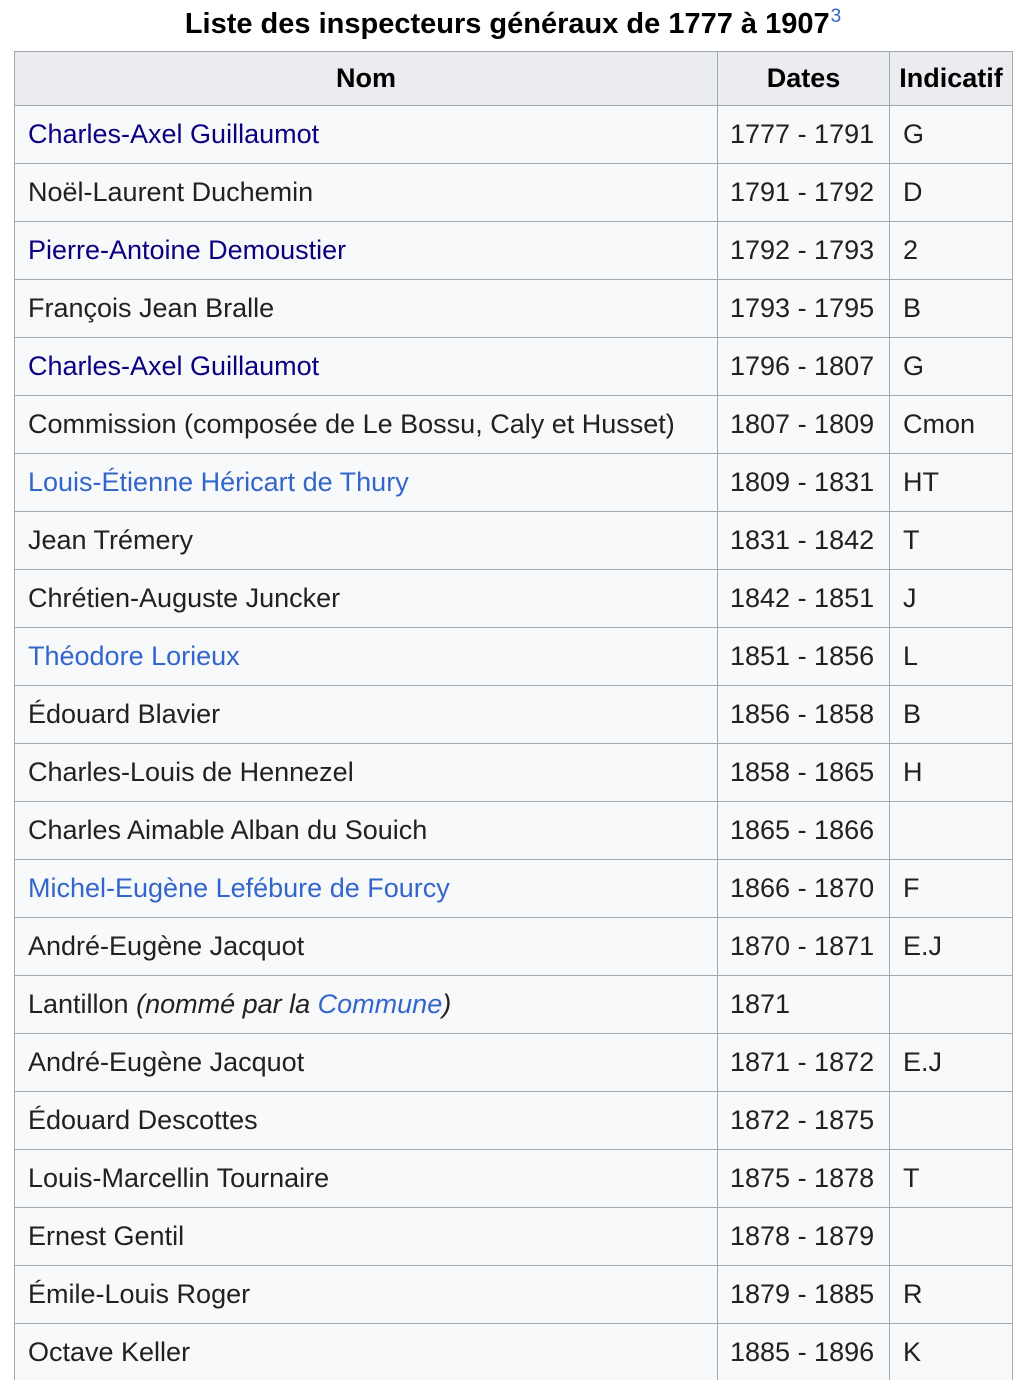 The width and height of the screenshot is (1026, 1380). Describe the element at coordinates (951, 888) in the screenshot. I see `indicatif-cell: F` at that location.